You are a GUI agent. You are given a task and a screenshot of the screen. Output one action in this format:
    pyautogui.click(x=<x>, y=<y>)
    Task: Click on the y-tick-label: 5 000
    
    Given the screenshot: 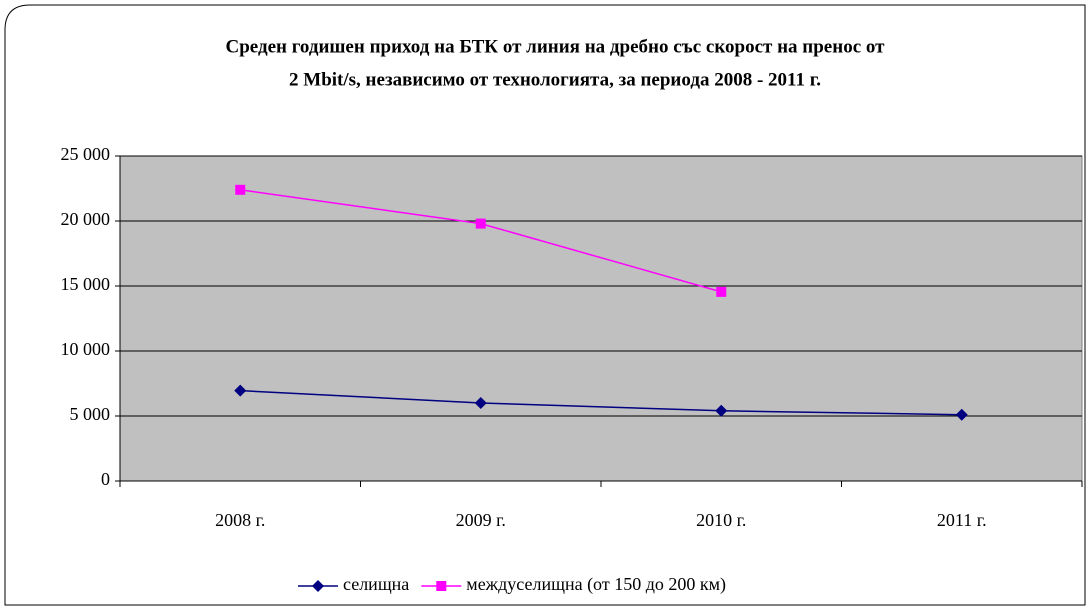 What is the action you would take?
    pyautogui.click(x=90, y=414)
    